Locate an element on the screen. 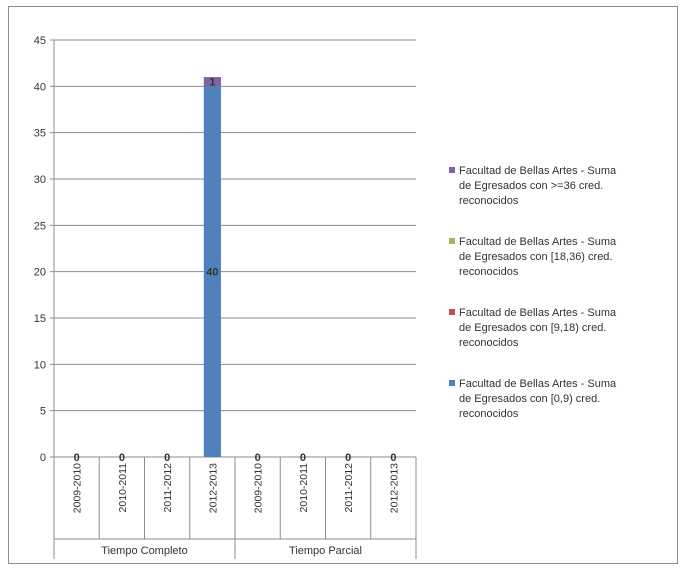 The width and height of the screenshot is (683, 570). y-tick-label: 25 is located at coordinates (40, 226).